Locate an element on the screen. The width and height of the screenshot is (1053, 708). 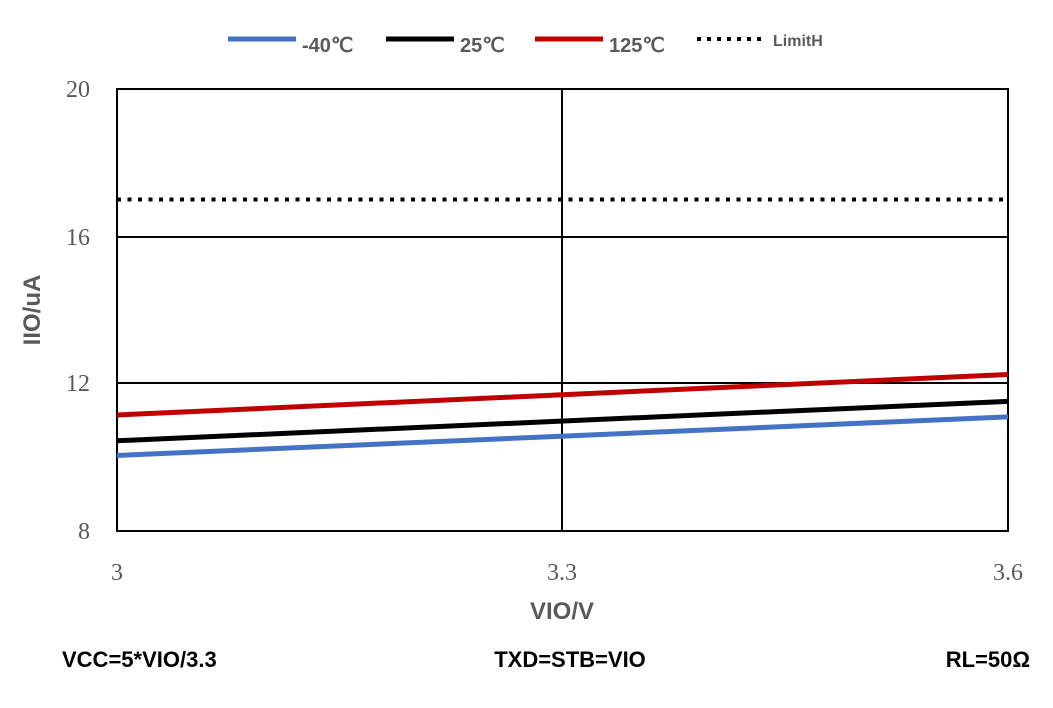
legend: -40℃ 25℃ 125℃ LimitH is located at coordinates (525, 45).